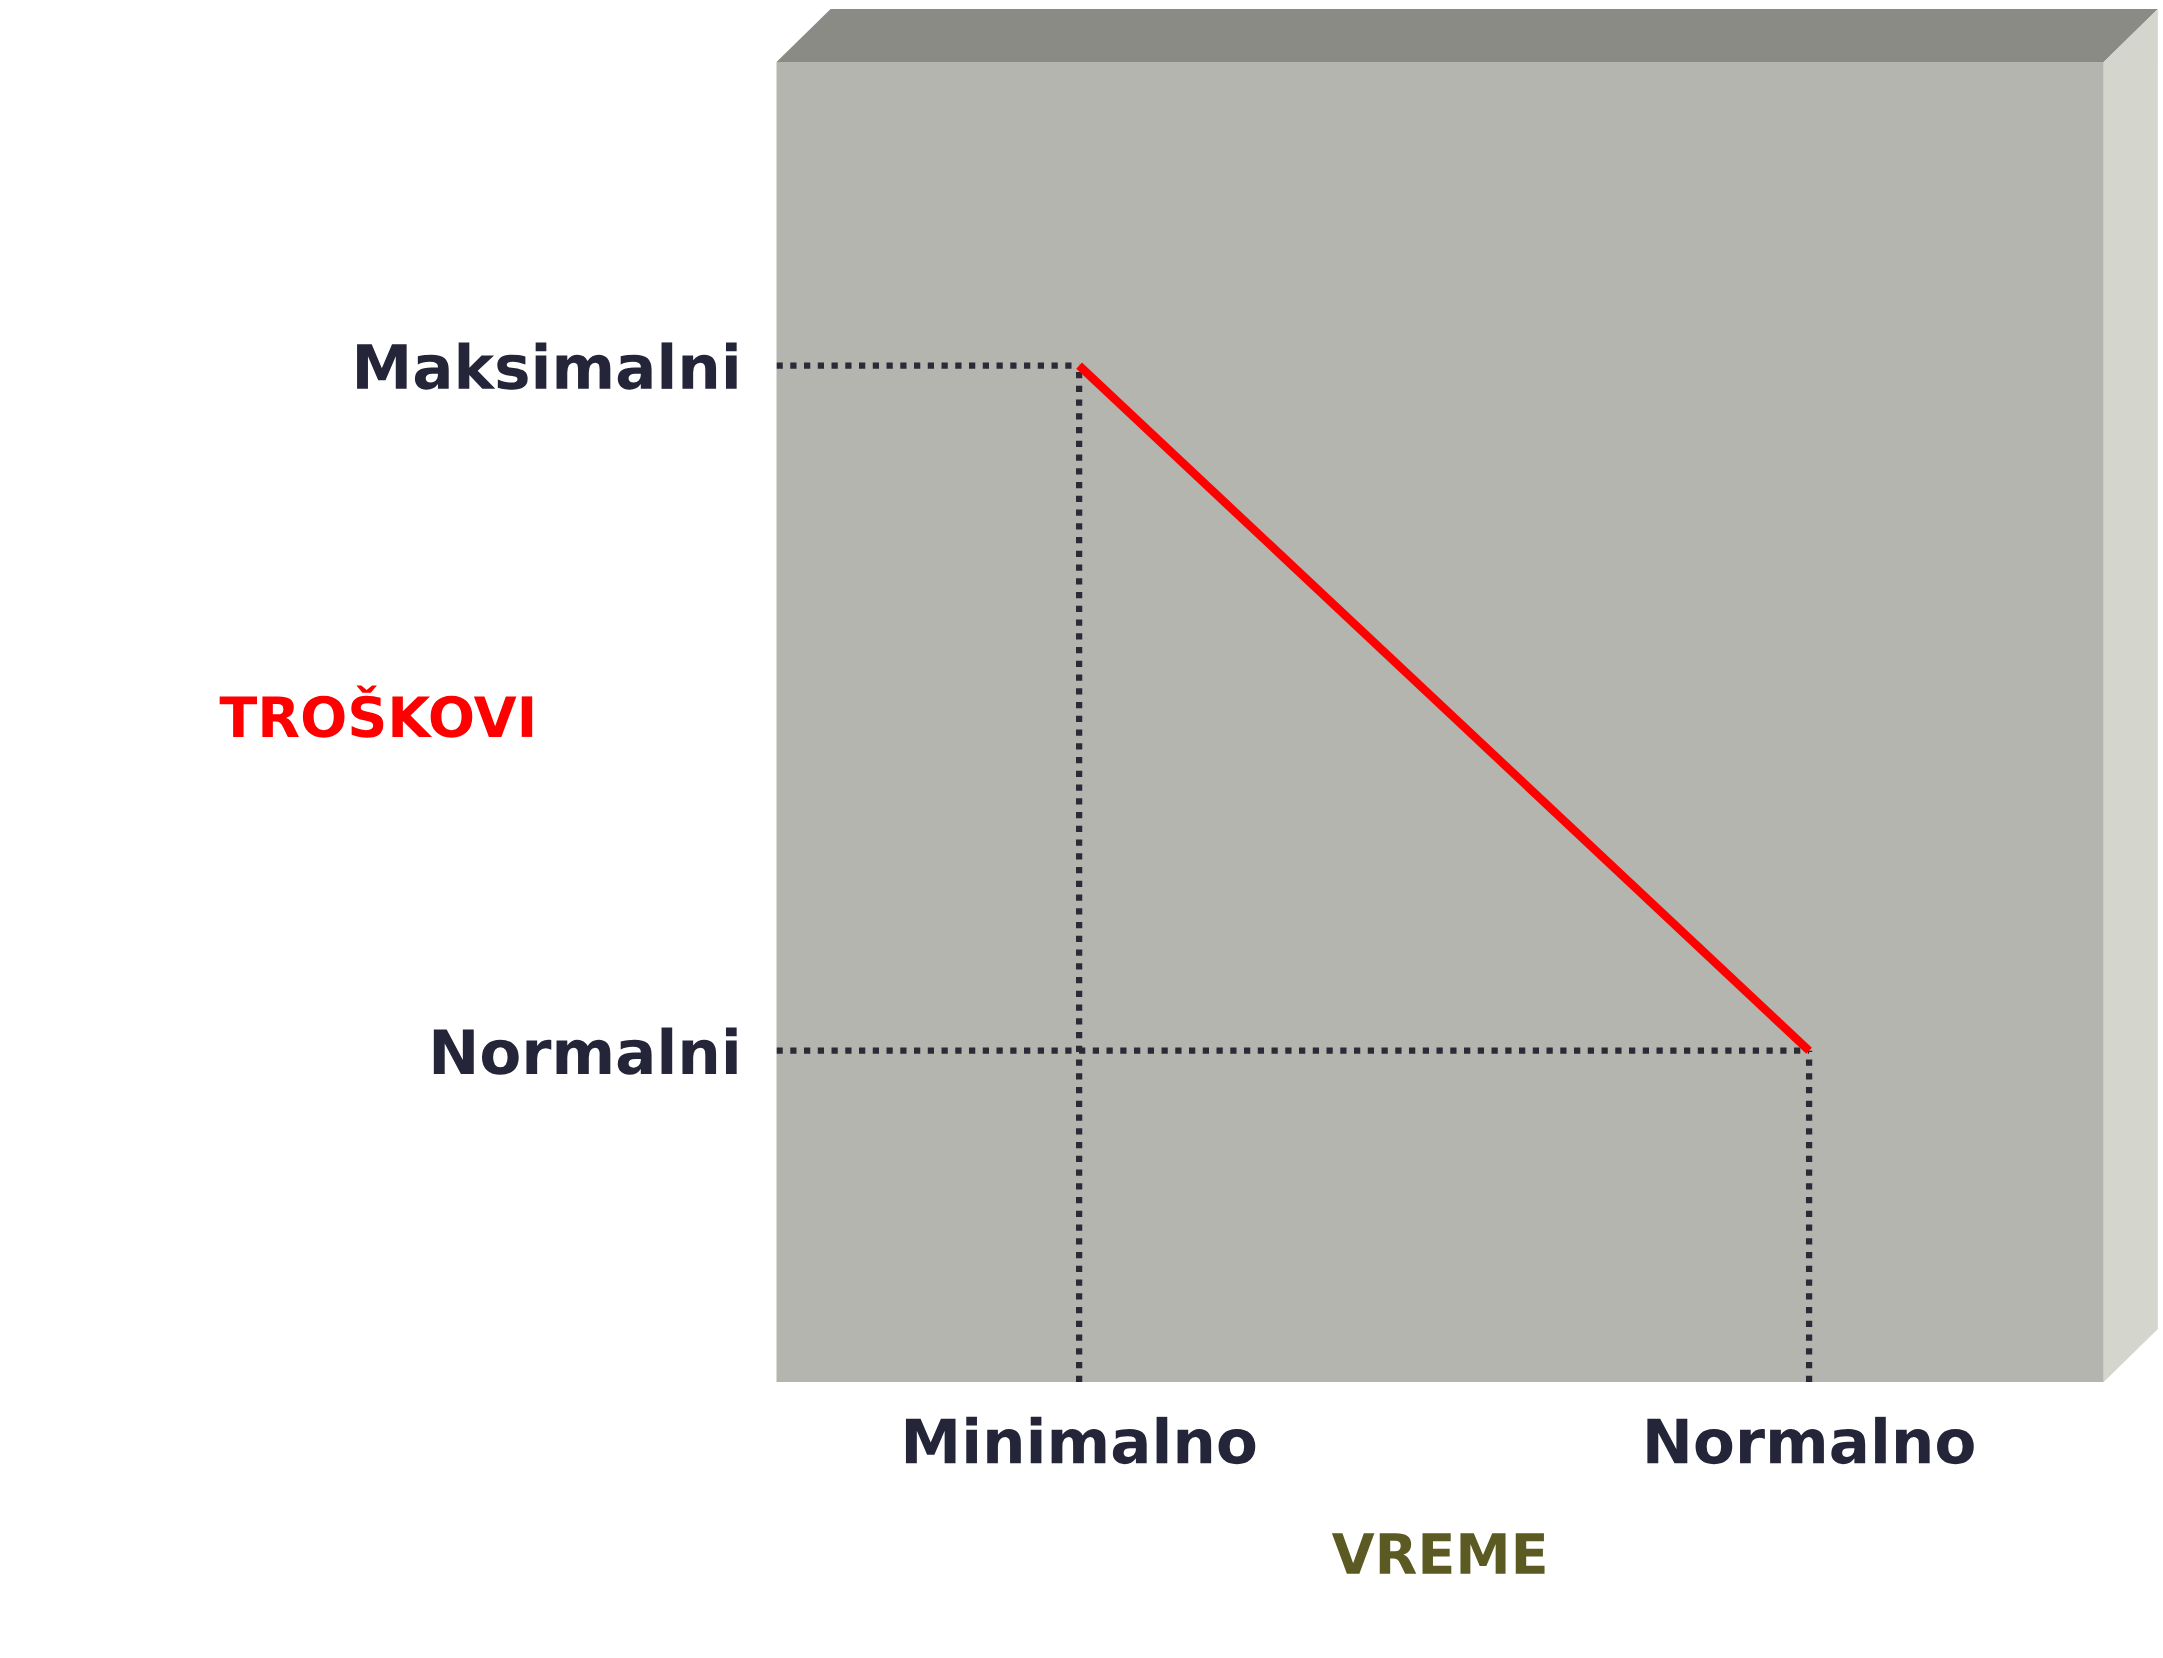 The height and width of the screenshot is (1658, 2163). I want to click on ref-line-label: Maksimalni, so click(547, 366).